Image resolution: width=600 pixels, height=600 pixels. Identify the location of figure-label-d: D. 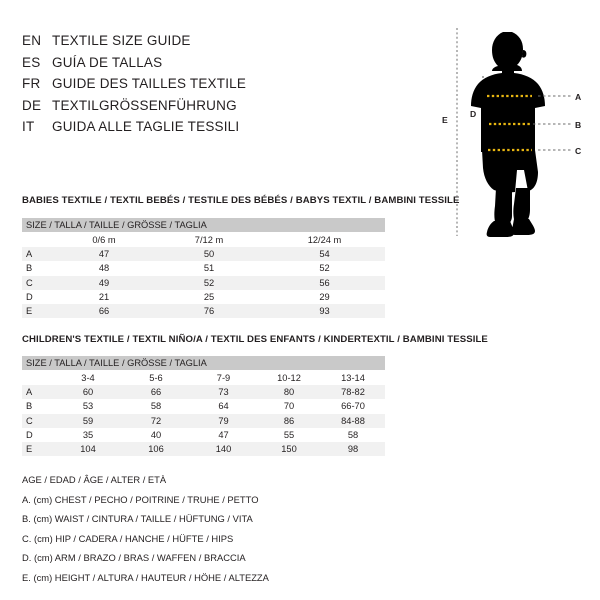
(473, 114).